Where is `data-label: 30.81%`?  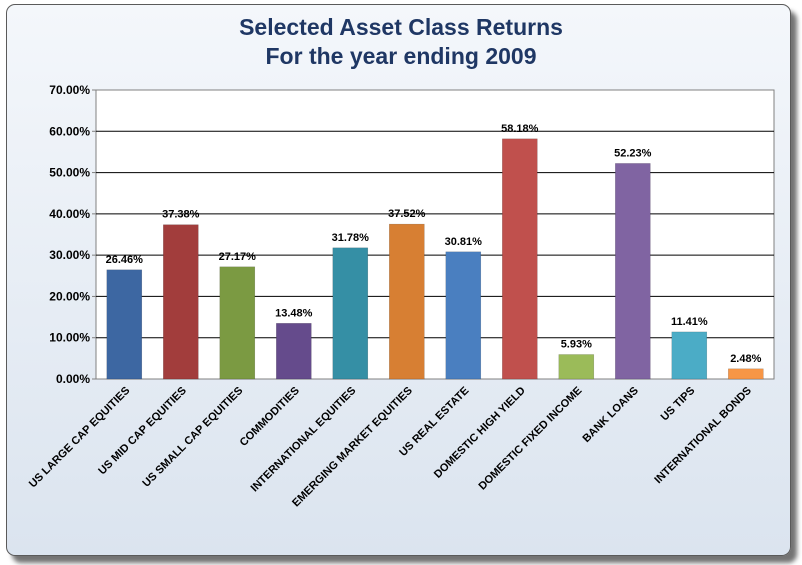
data-label: 30.81% is located at coordinates (464, 242).